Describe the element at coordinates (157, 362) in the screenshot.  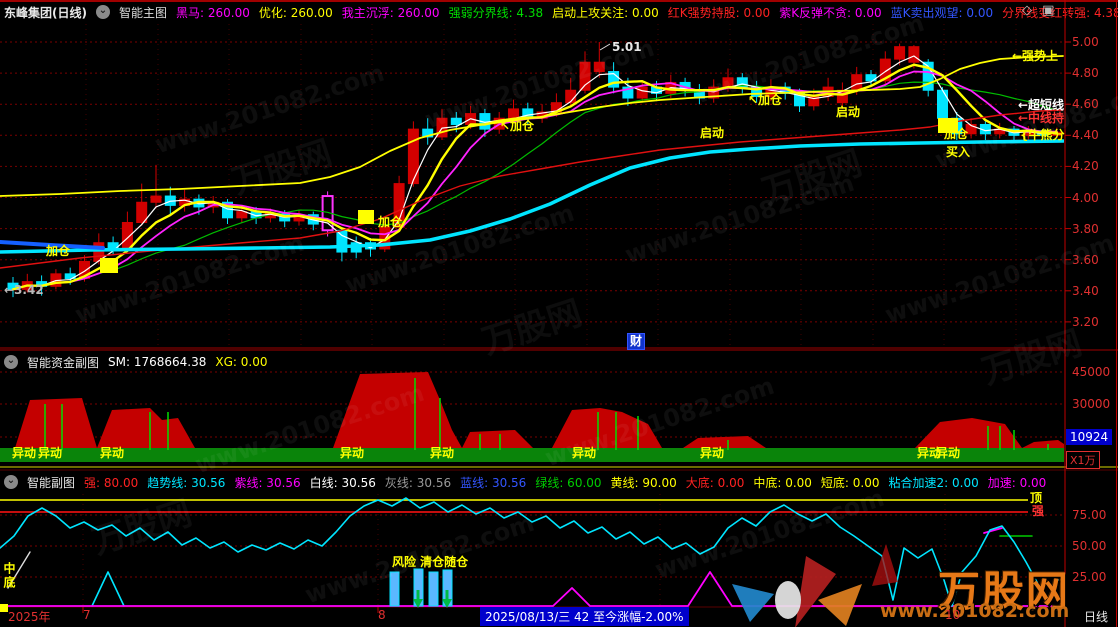
I see `indicator-value: SM: 1768664.38` at that location.